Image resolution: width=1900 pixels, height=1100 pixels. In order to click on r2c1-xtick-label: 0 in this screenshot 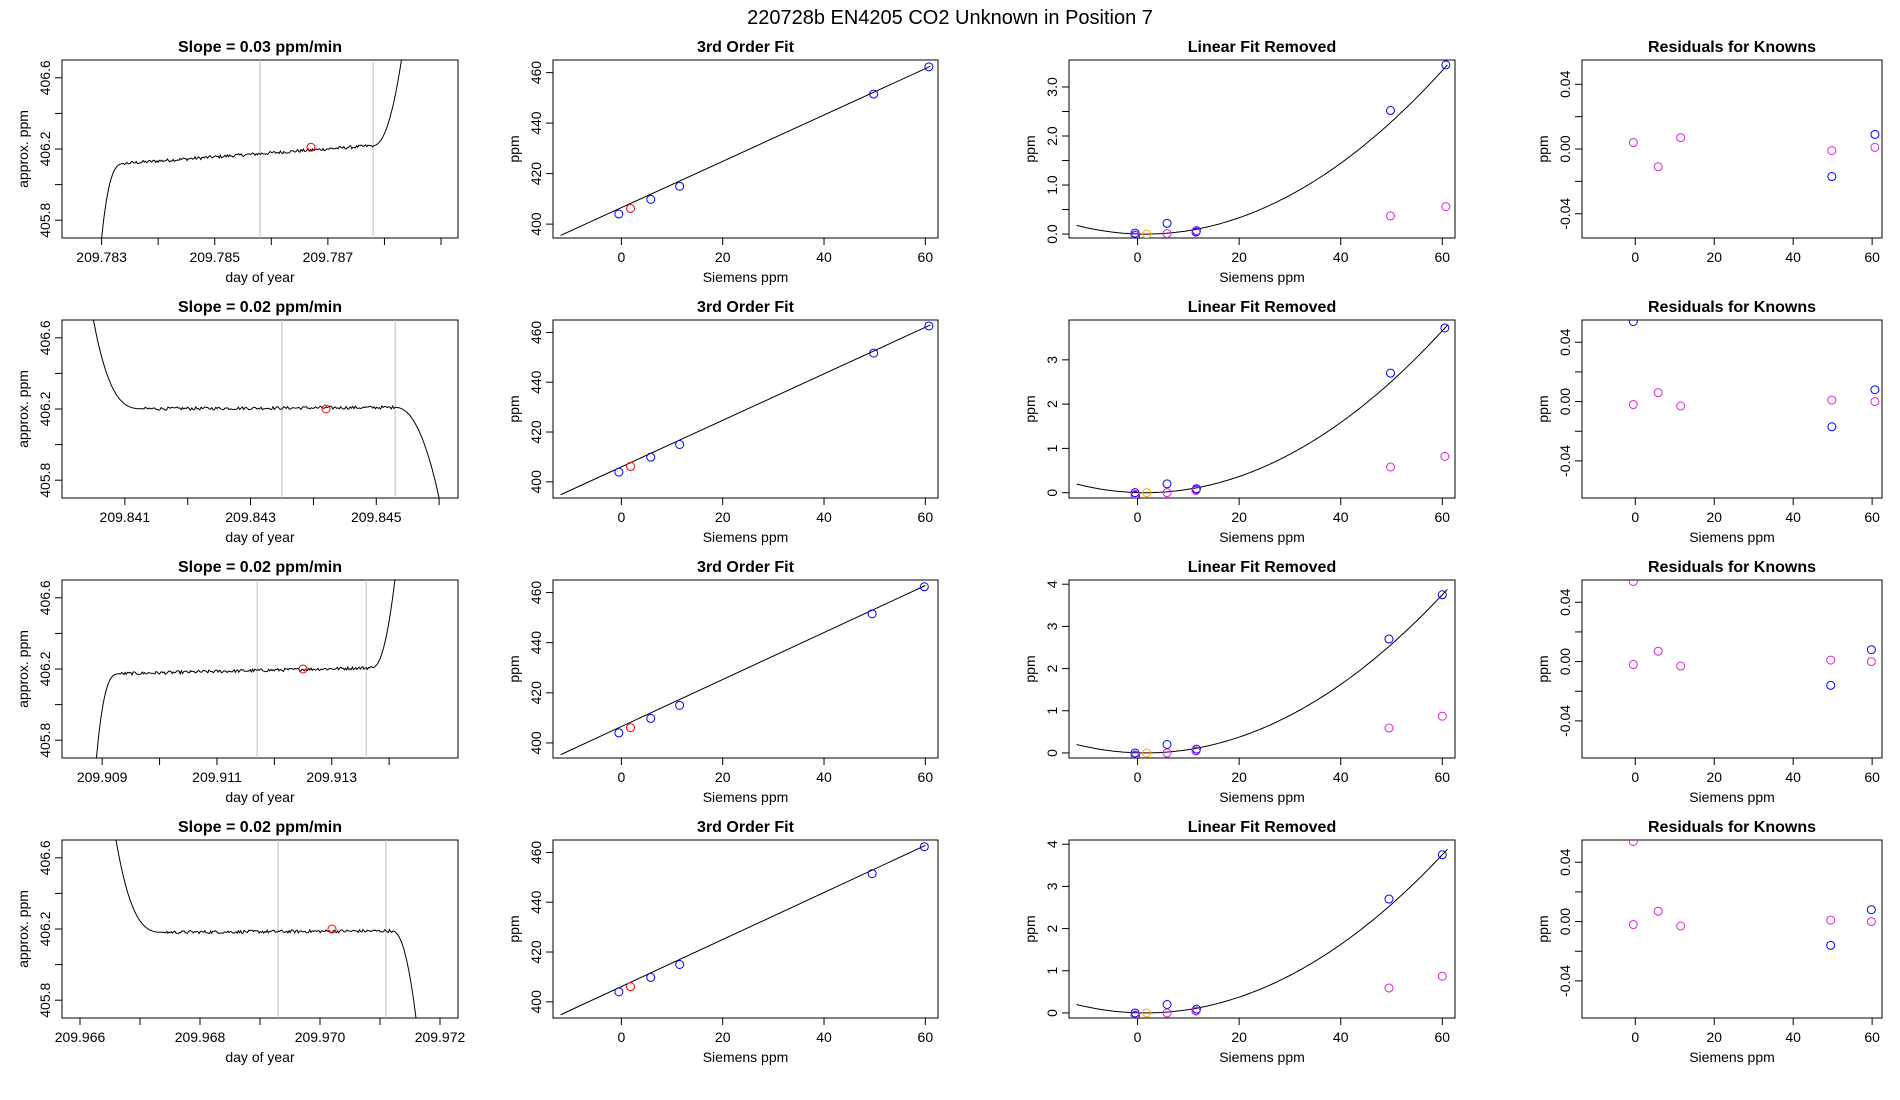, I will do `click(621, 777)`.